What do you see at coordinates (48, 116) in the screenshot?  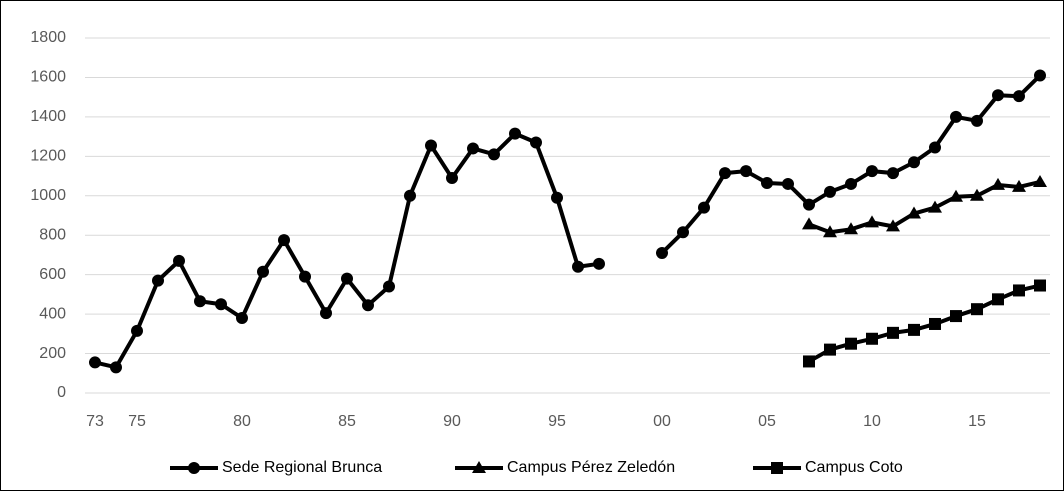 I see `y-tick-label: 1400` at bounding box center [48, 116].